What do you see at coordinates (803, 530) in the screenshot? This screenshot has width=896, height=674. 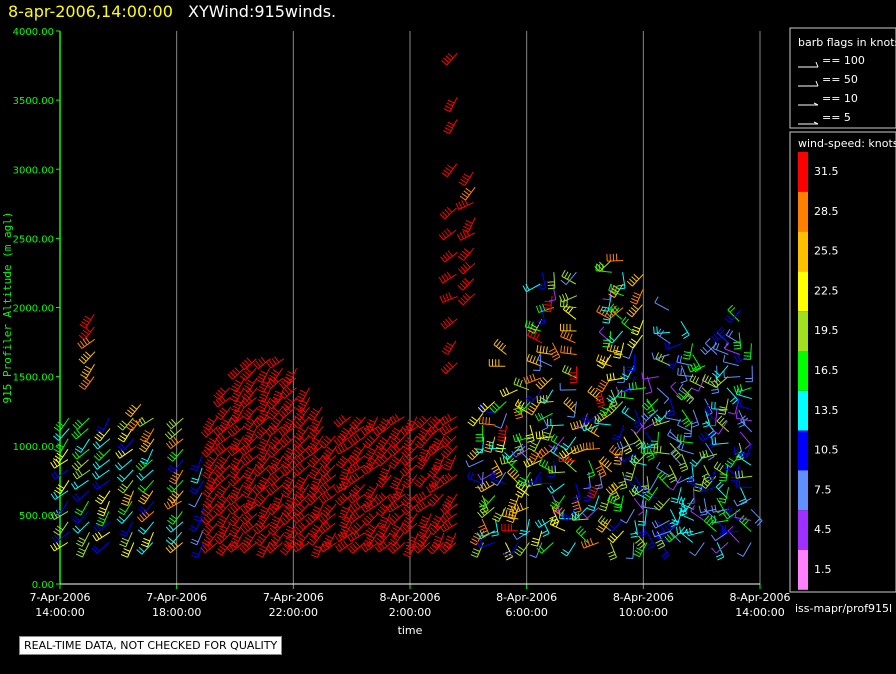 I see `speed-color-swatch` at bounding box center [803, 530].